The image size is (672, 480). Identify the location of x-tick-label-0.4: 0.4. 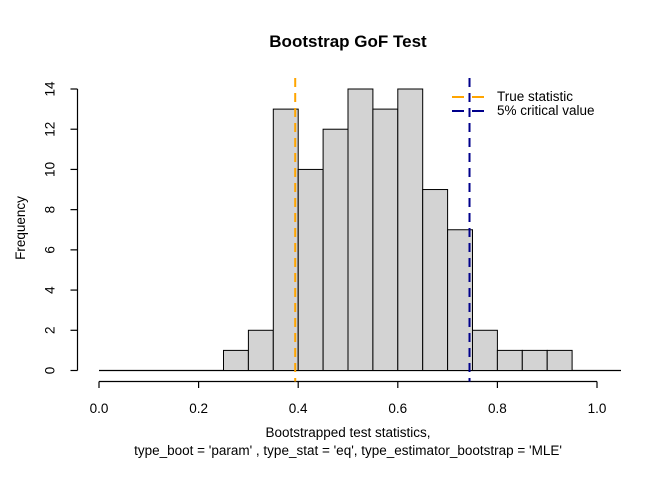
(298, 408).